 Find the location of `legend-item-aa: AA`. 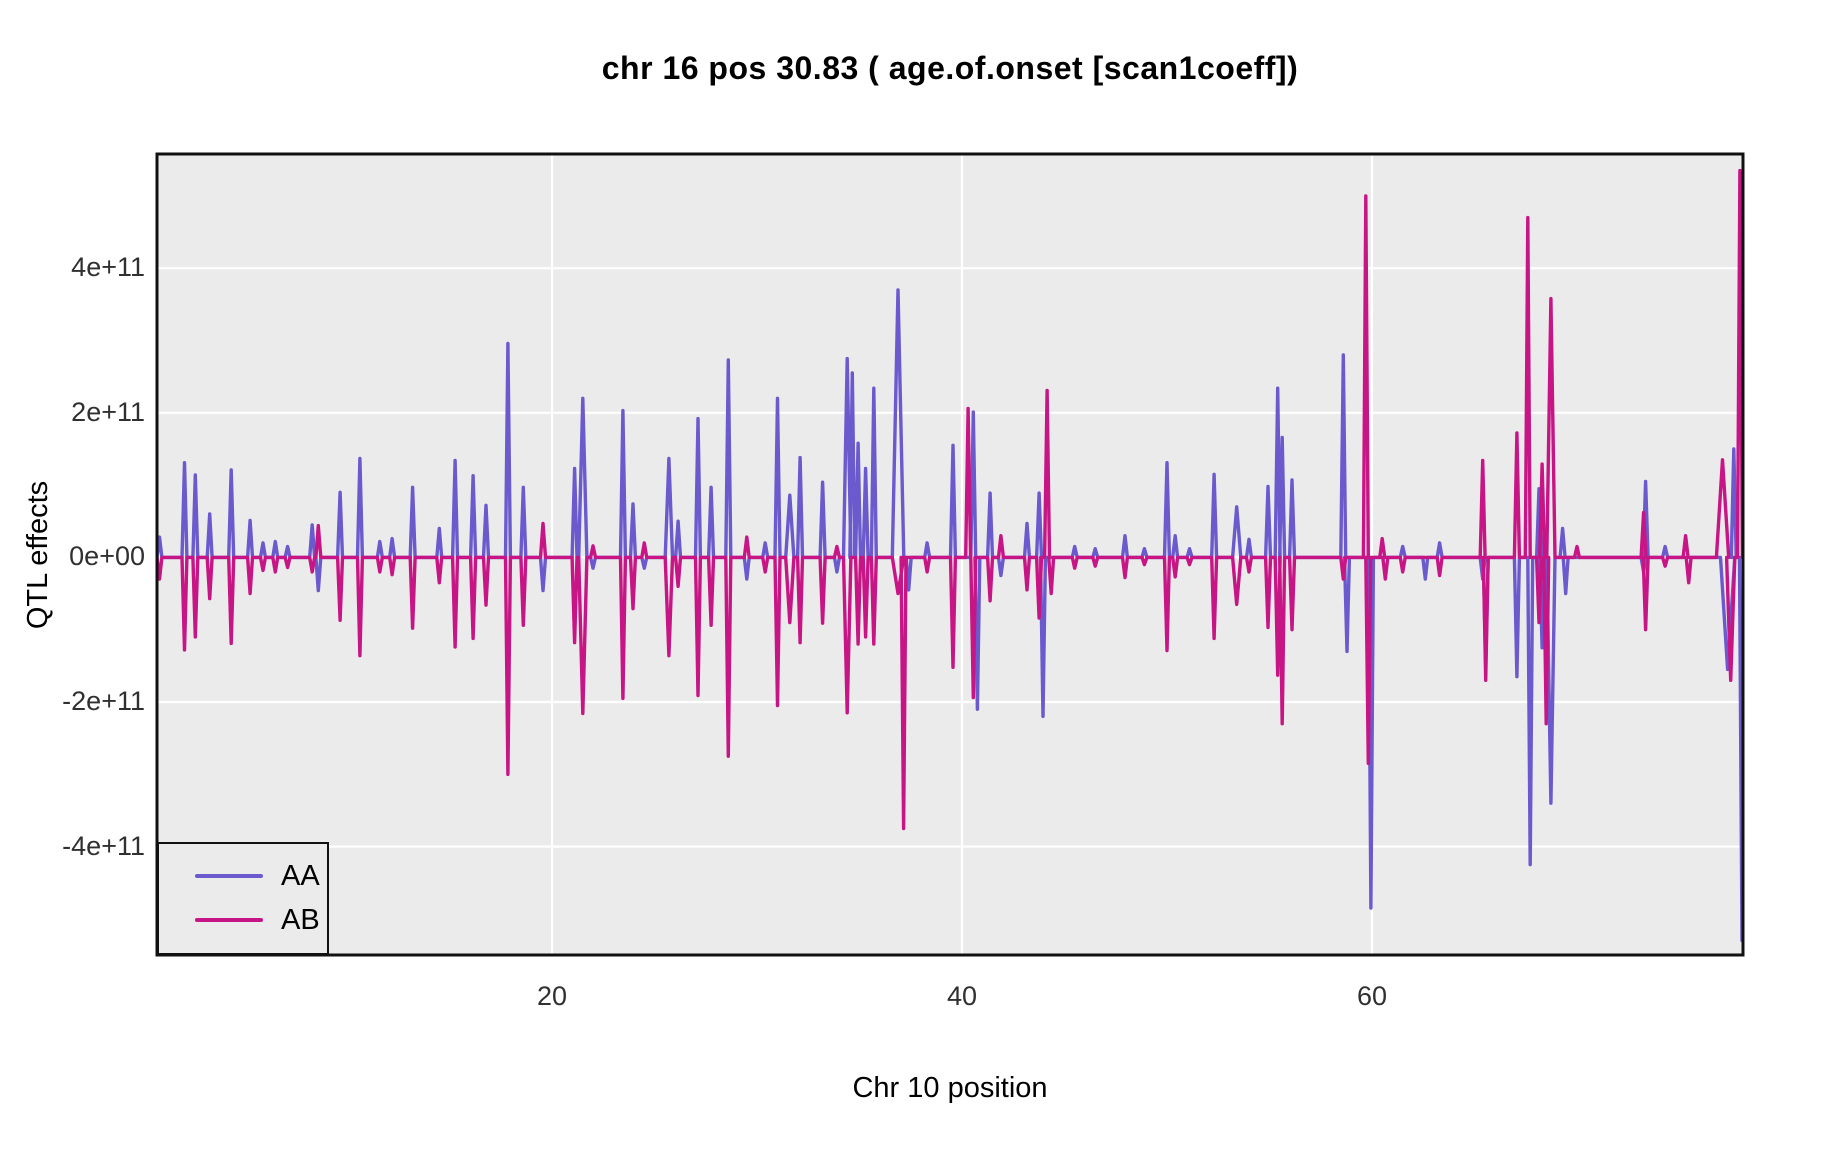

legend-item-aa: AA is located at coordinates (243, 876).